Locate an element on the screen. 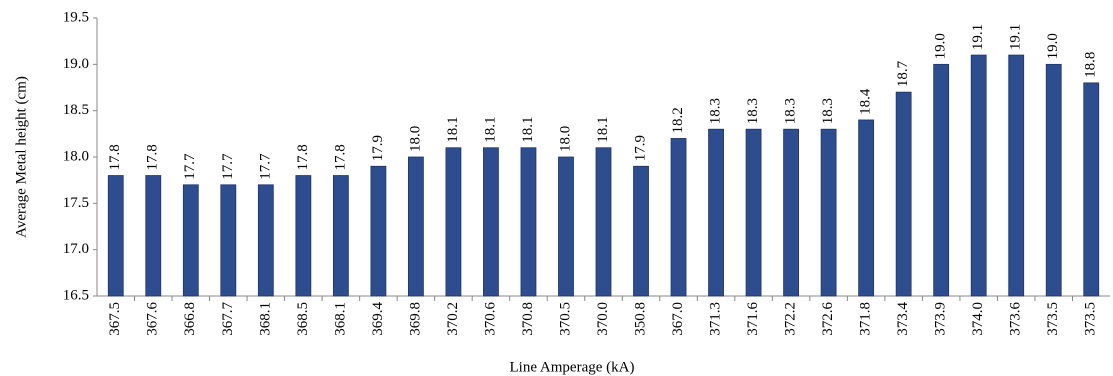 Image resolution: width=1113 pixels, height=376 pixels. x-tick-label: 366.8 is located at coordinates (190, 319).